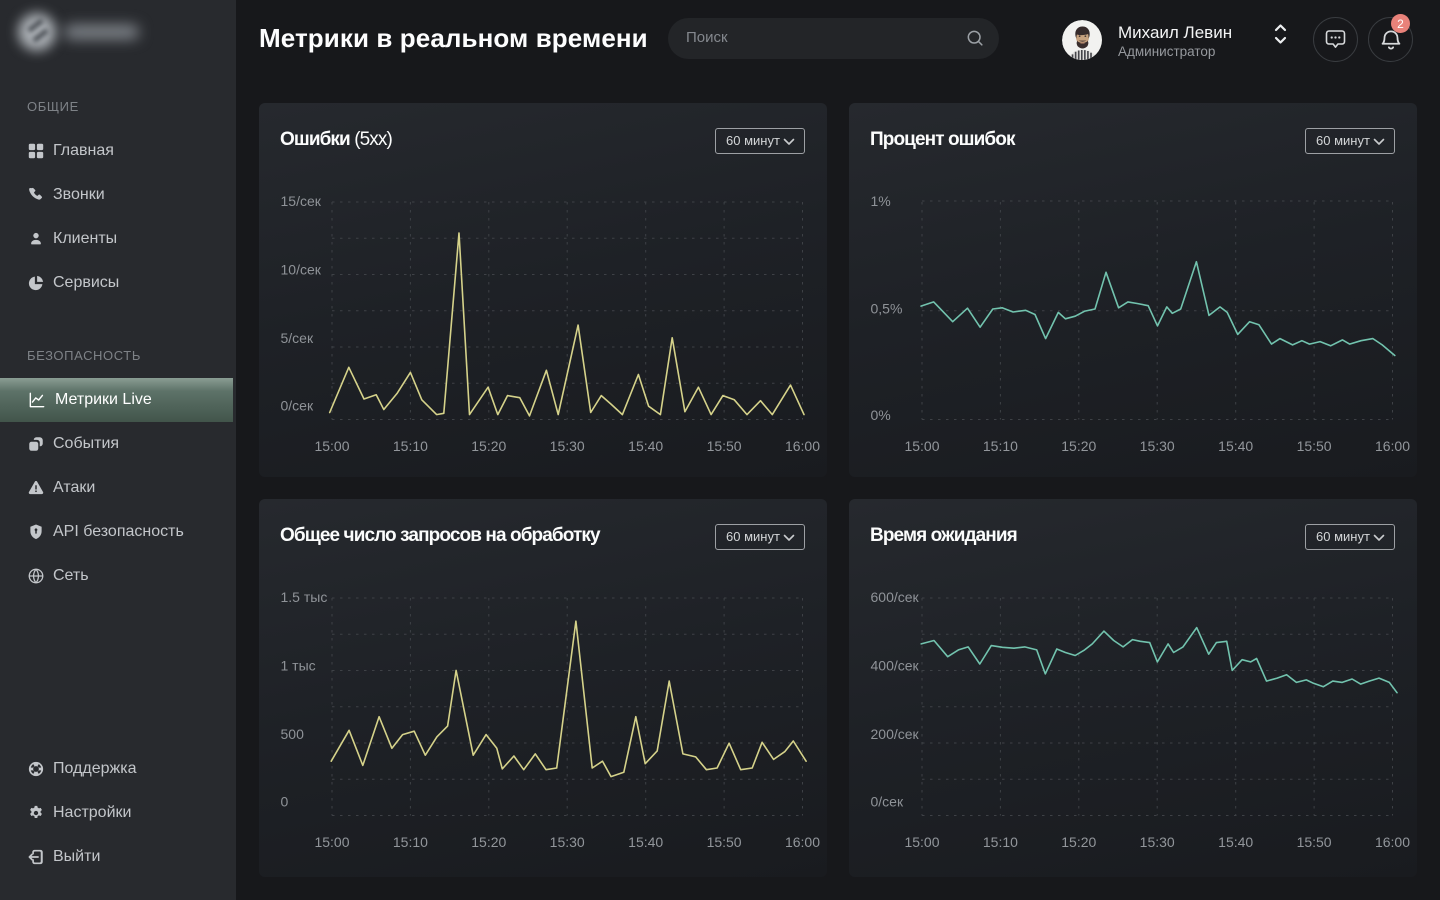 The height and width of the screenshot is (900, 1440). What do you see at coordinates (285, 802) in the screenshot?
I see `svg-text: 0` at bounding box center [285, 802].